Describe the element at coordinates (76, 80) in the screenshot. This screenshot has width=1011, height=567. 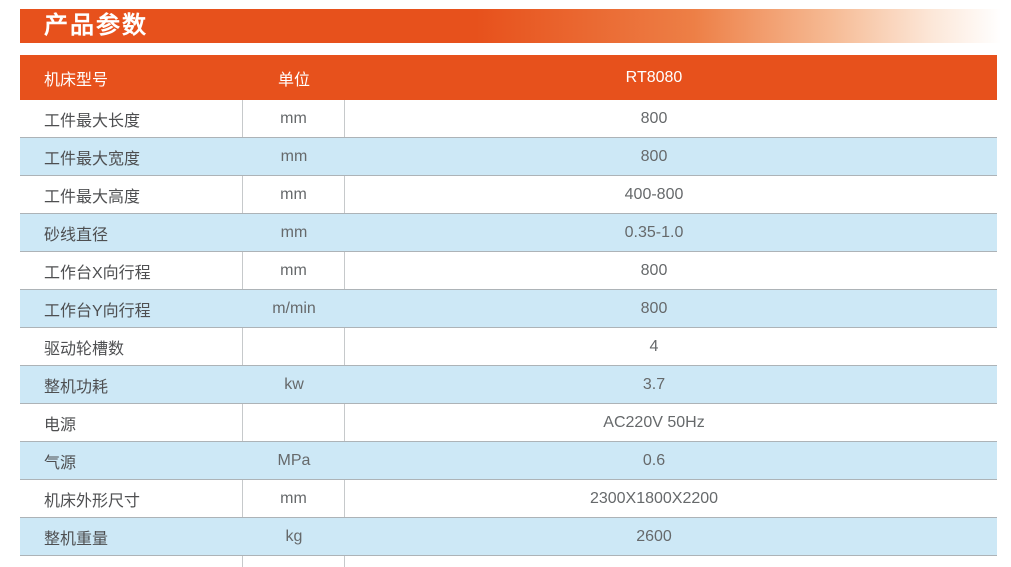
I see `header-model-label: 机床型号` at that location.